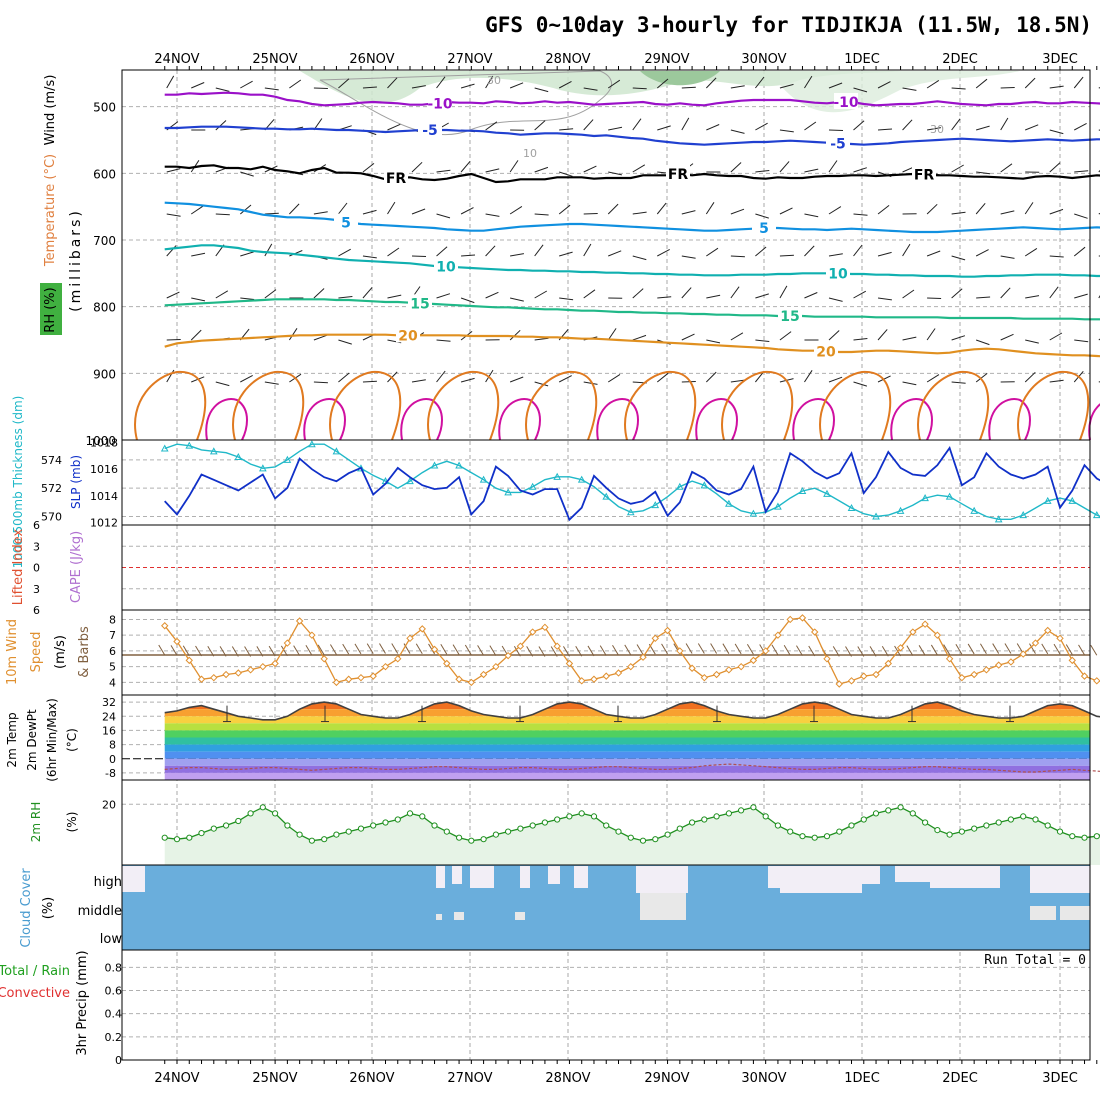 The height and width of the screenshot is (1100, 1100). What do you see at coordinates (469, 1078) in the screenshot?
I see `day-label-bottom: 27NOV` at bounding box center [469, 1078].